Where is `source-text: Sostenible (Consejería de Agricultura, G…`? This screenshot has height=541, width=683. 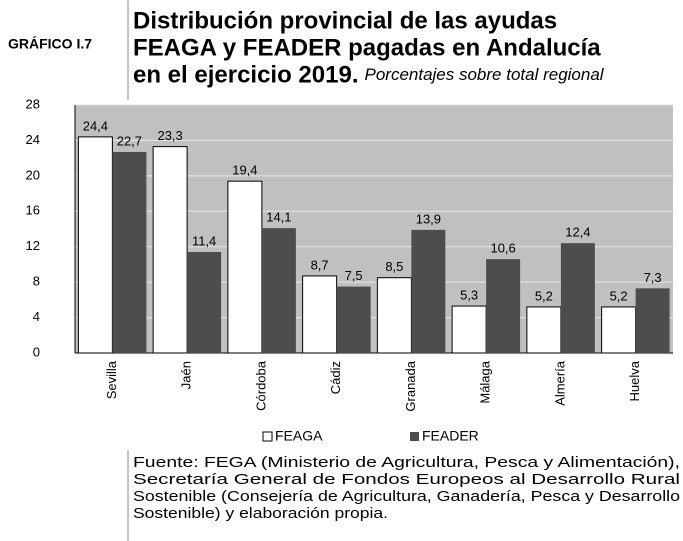 source-text: Sostenible (Consejería de Agricultura, G… is located at coordinates (406, 496).